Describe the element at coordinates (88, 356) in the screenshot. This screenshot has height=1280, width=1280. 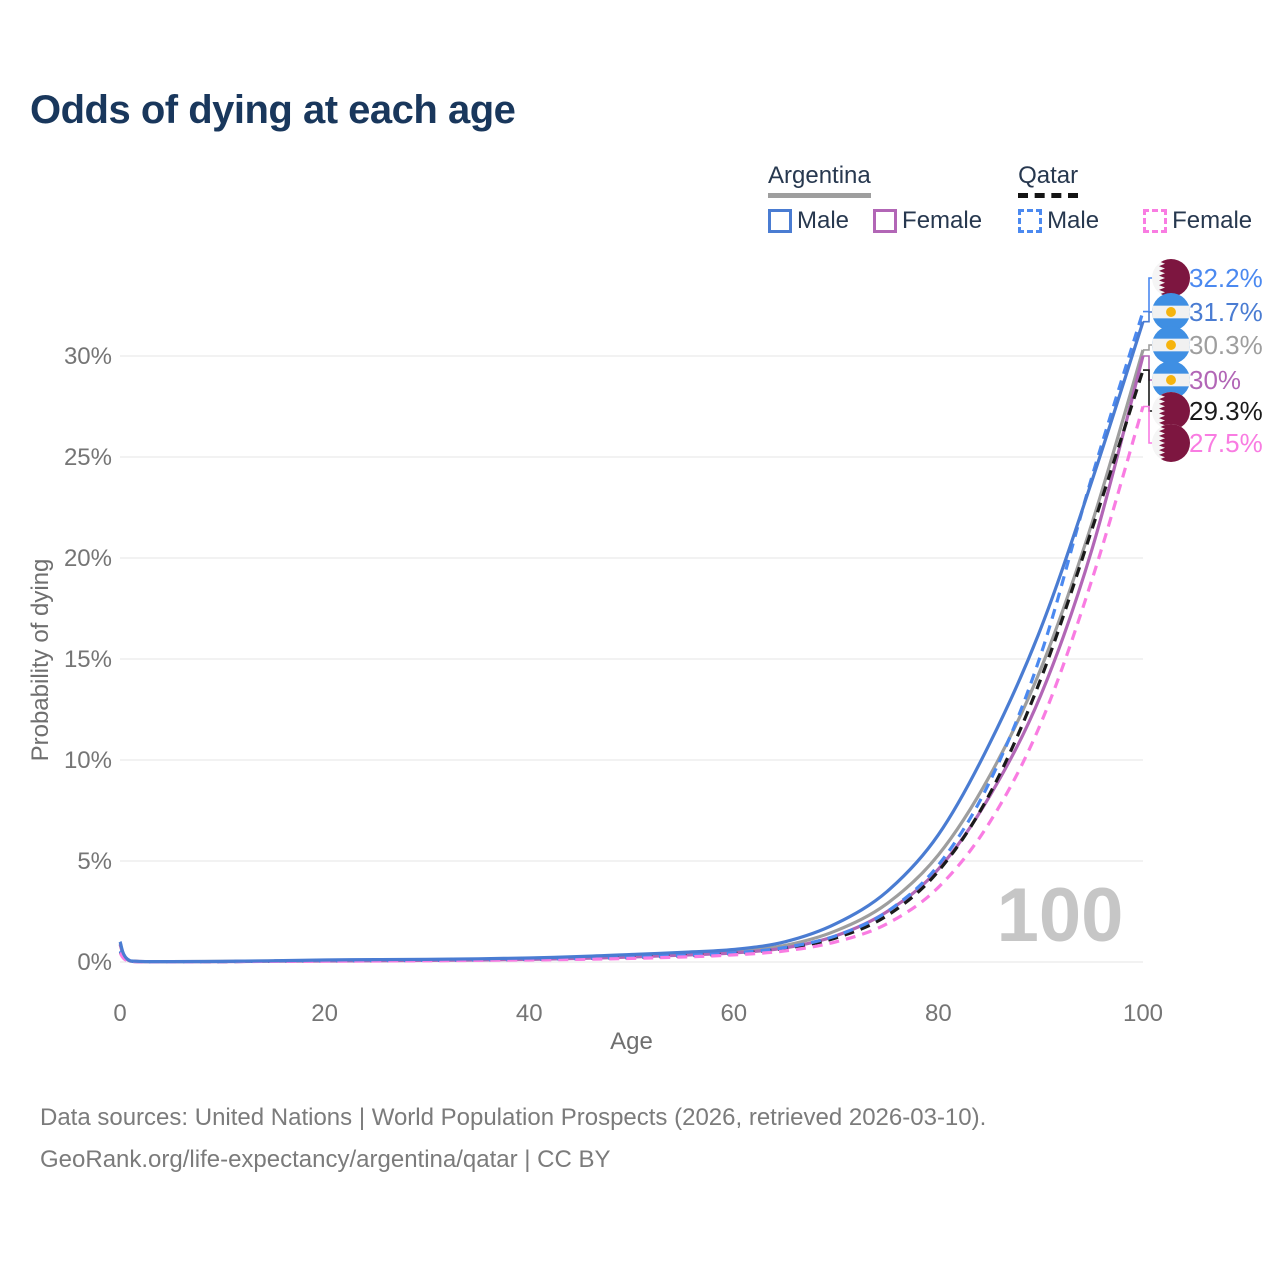
I see `y-tick-label: 30%` at that location.